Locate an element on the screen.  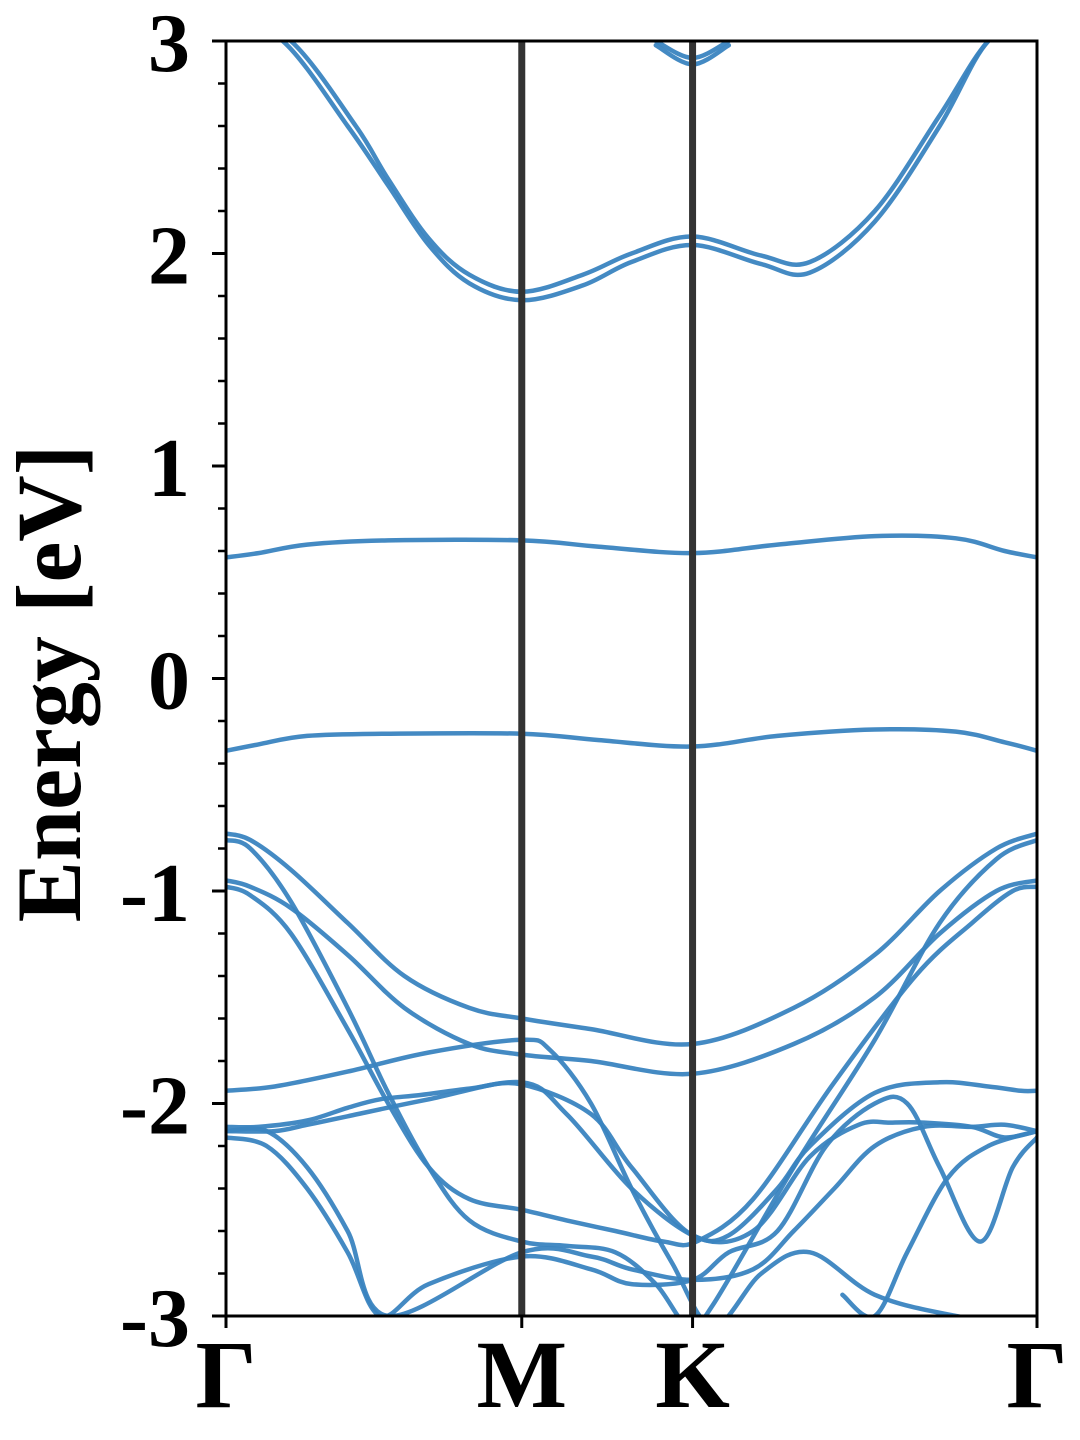
y-tick-label: 3 is located at coordinates (169, 45).